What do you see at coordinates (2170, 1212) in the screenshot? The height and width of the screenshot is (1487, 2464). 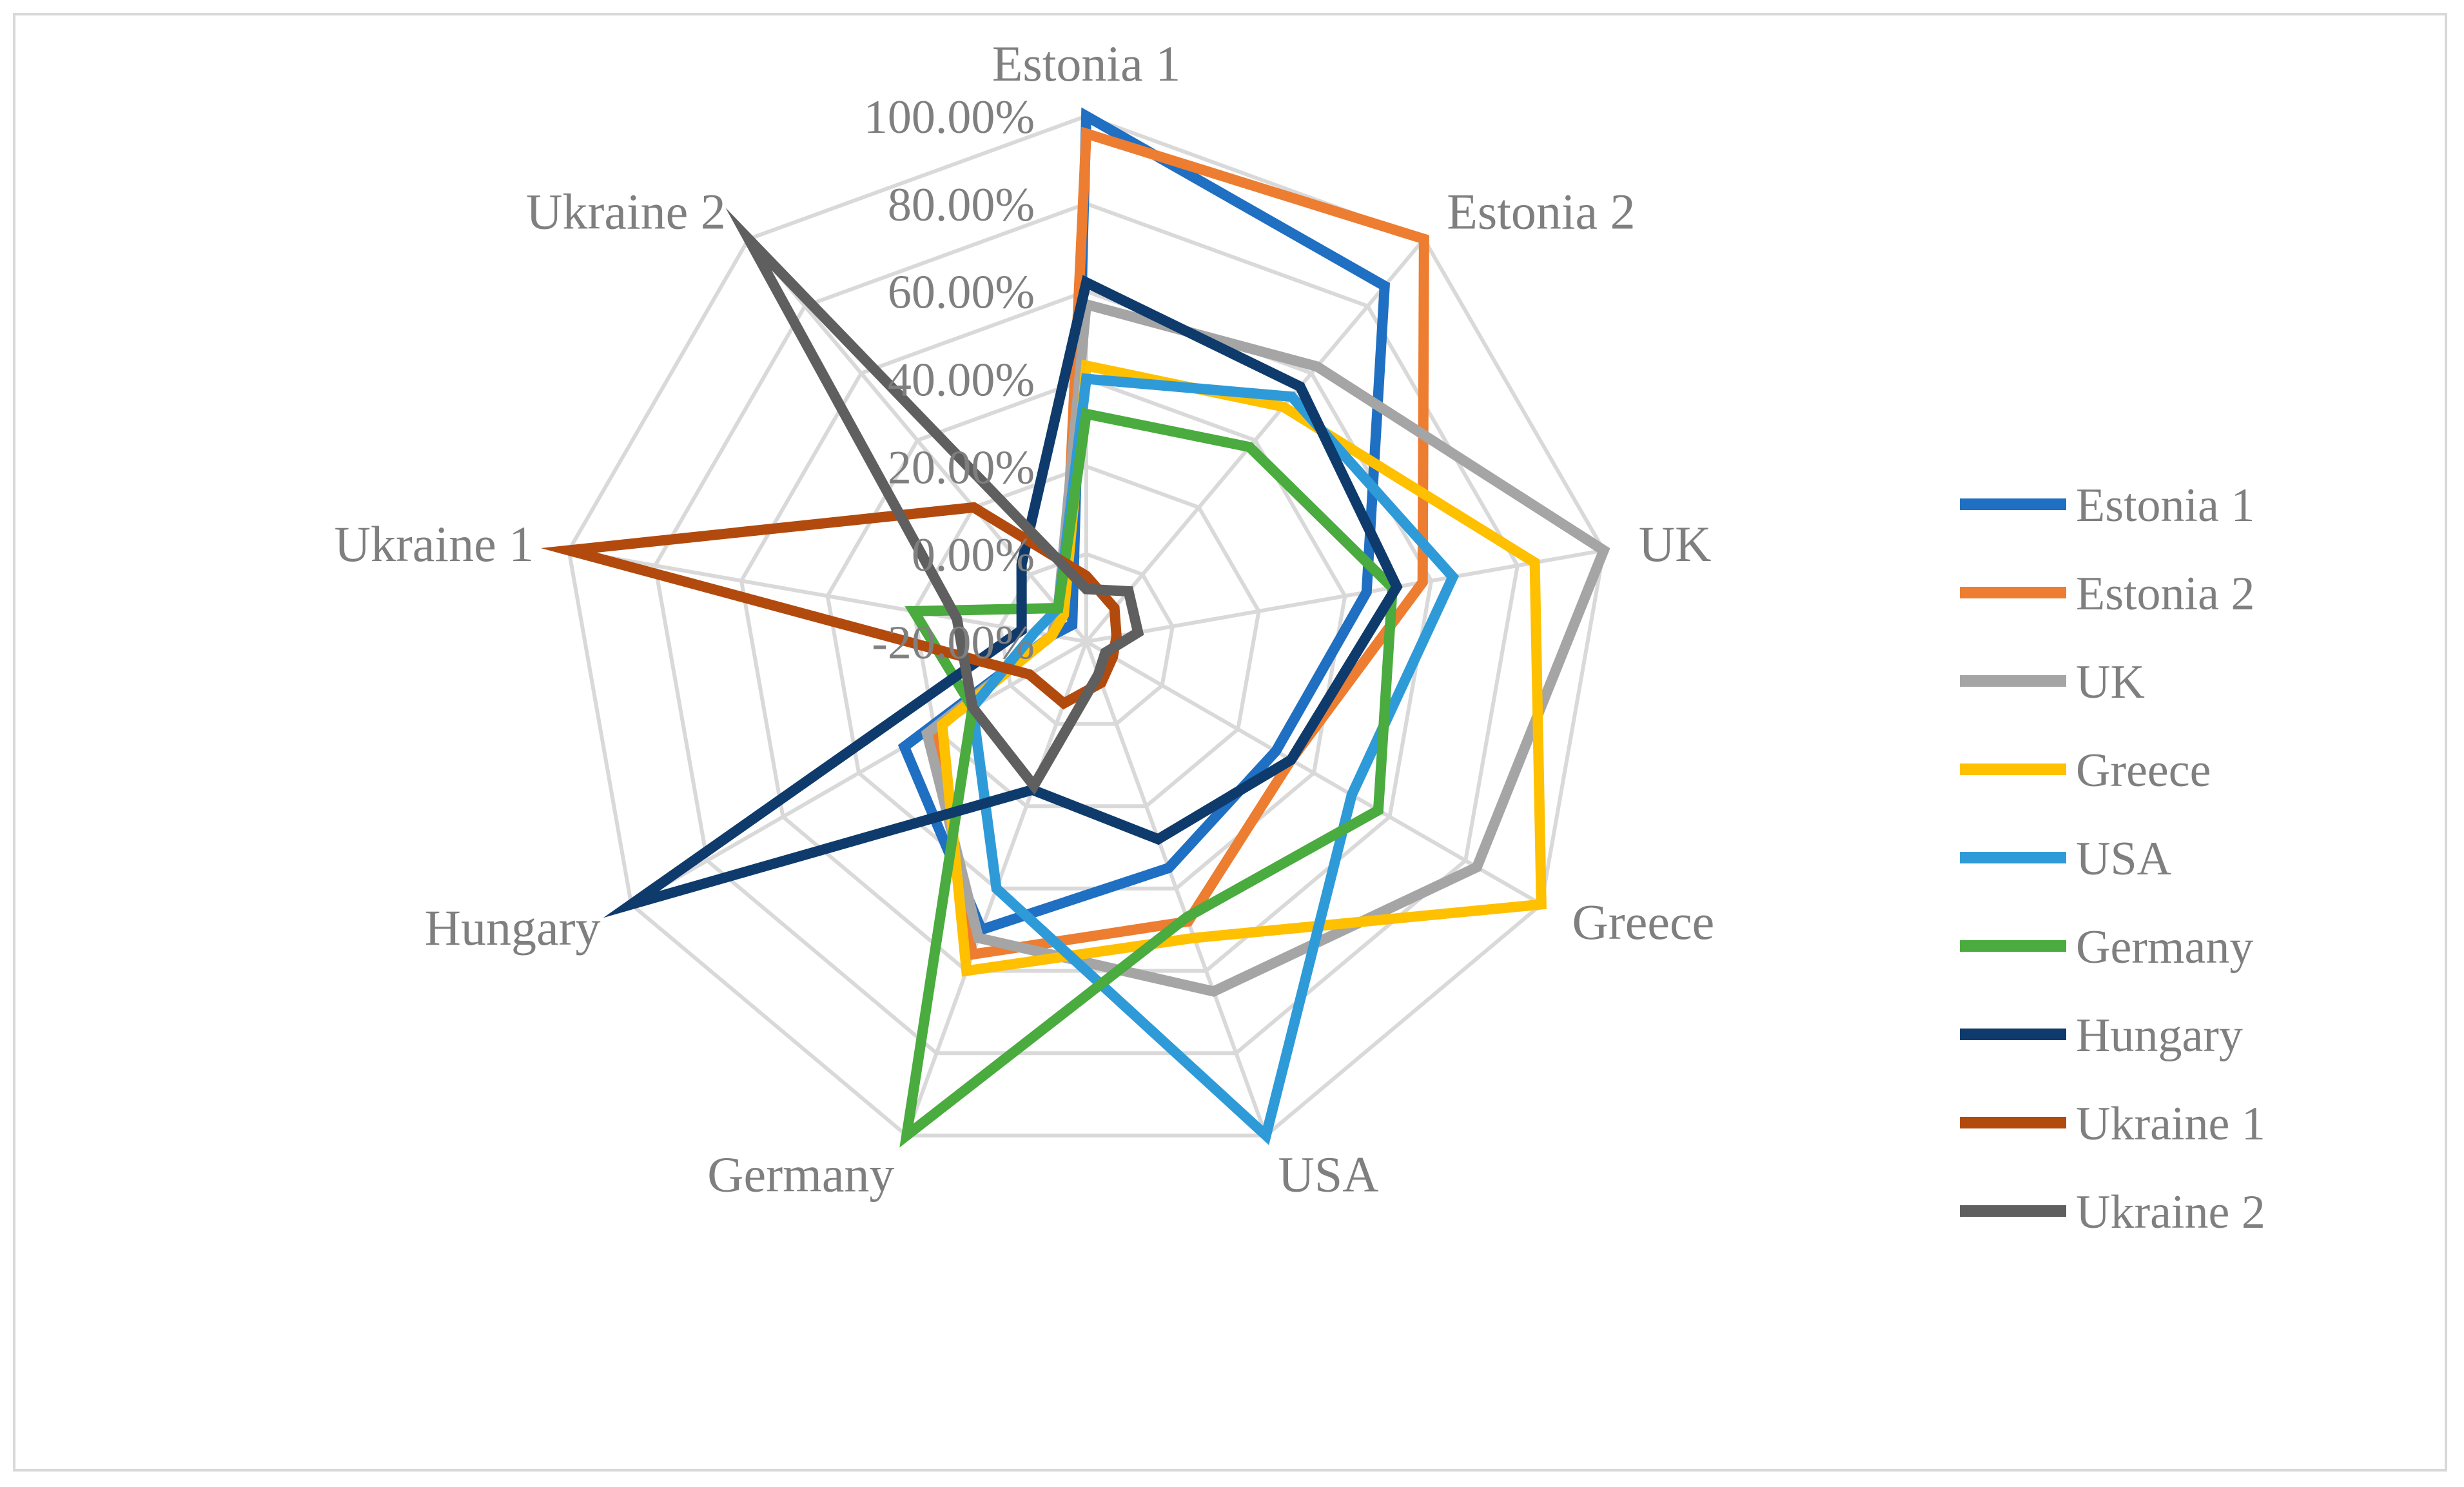 I see `legend-label-ukraine-2: Ukraine 2` at bounding box center [2170, 1212].